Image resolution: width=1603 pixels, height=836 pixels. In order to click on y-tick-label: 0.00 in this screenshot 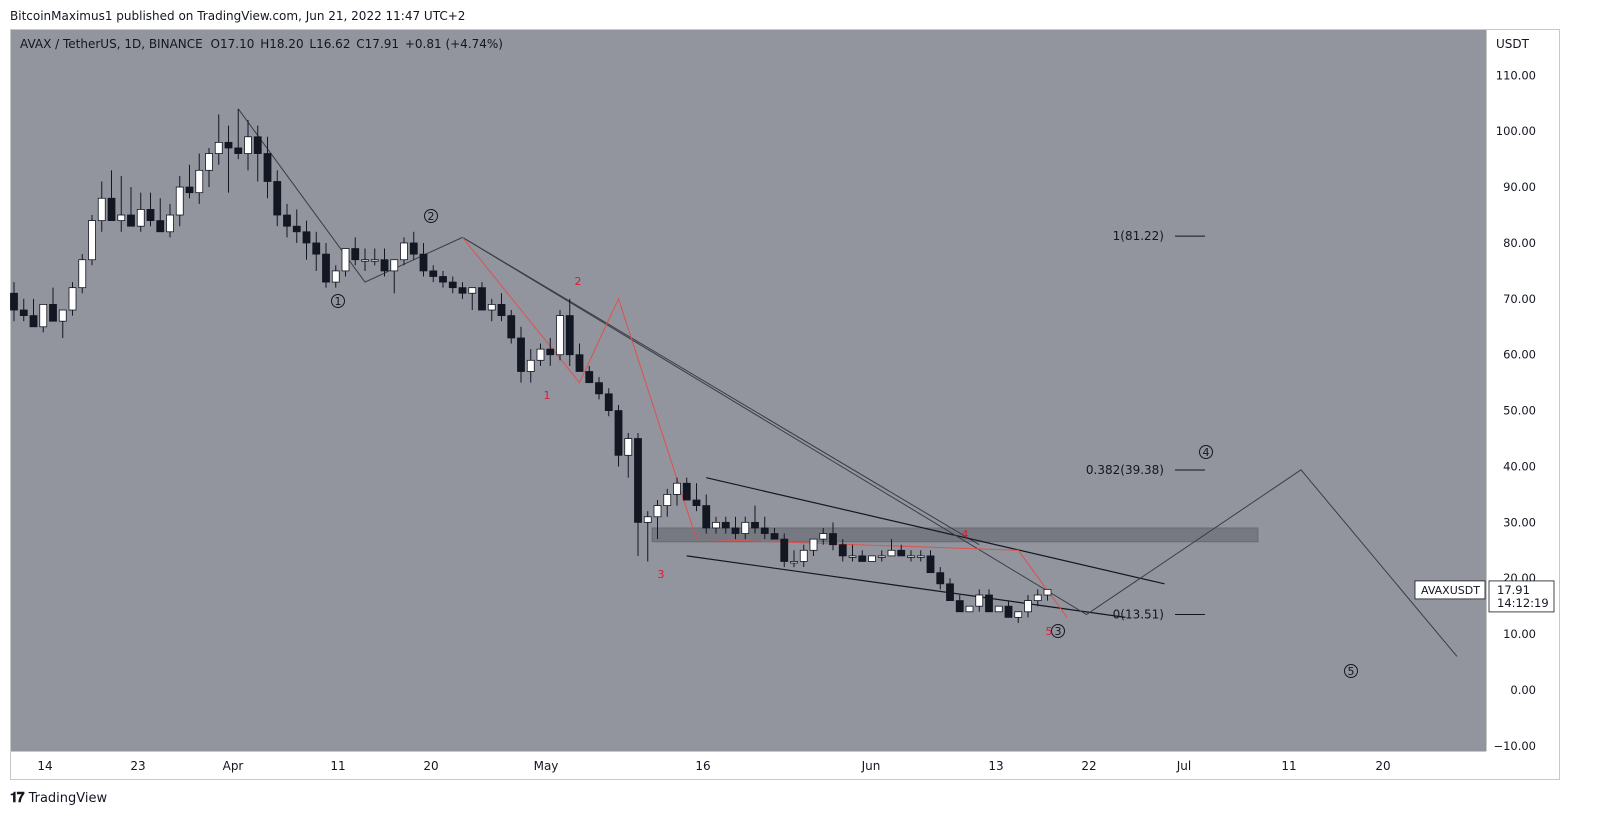, I will do `click(1523, 690)`.